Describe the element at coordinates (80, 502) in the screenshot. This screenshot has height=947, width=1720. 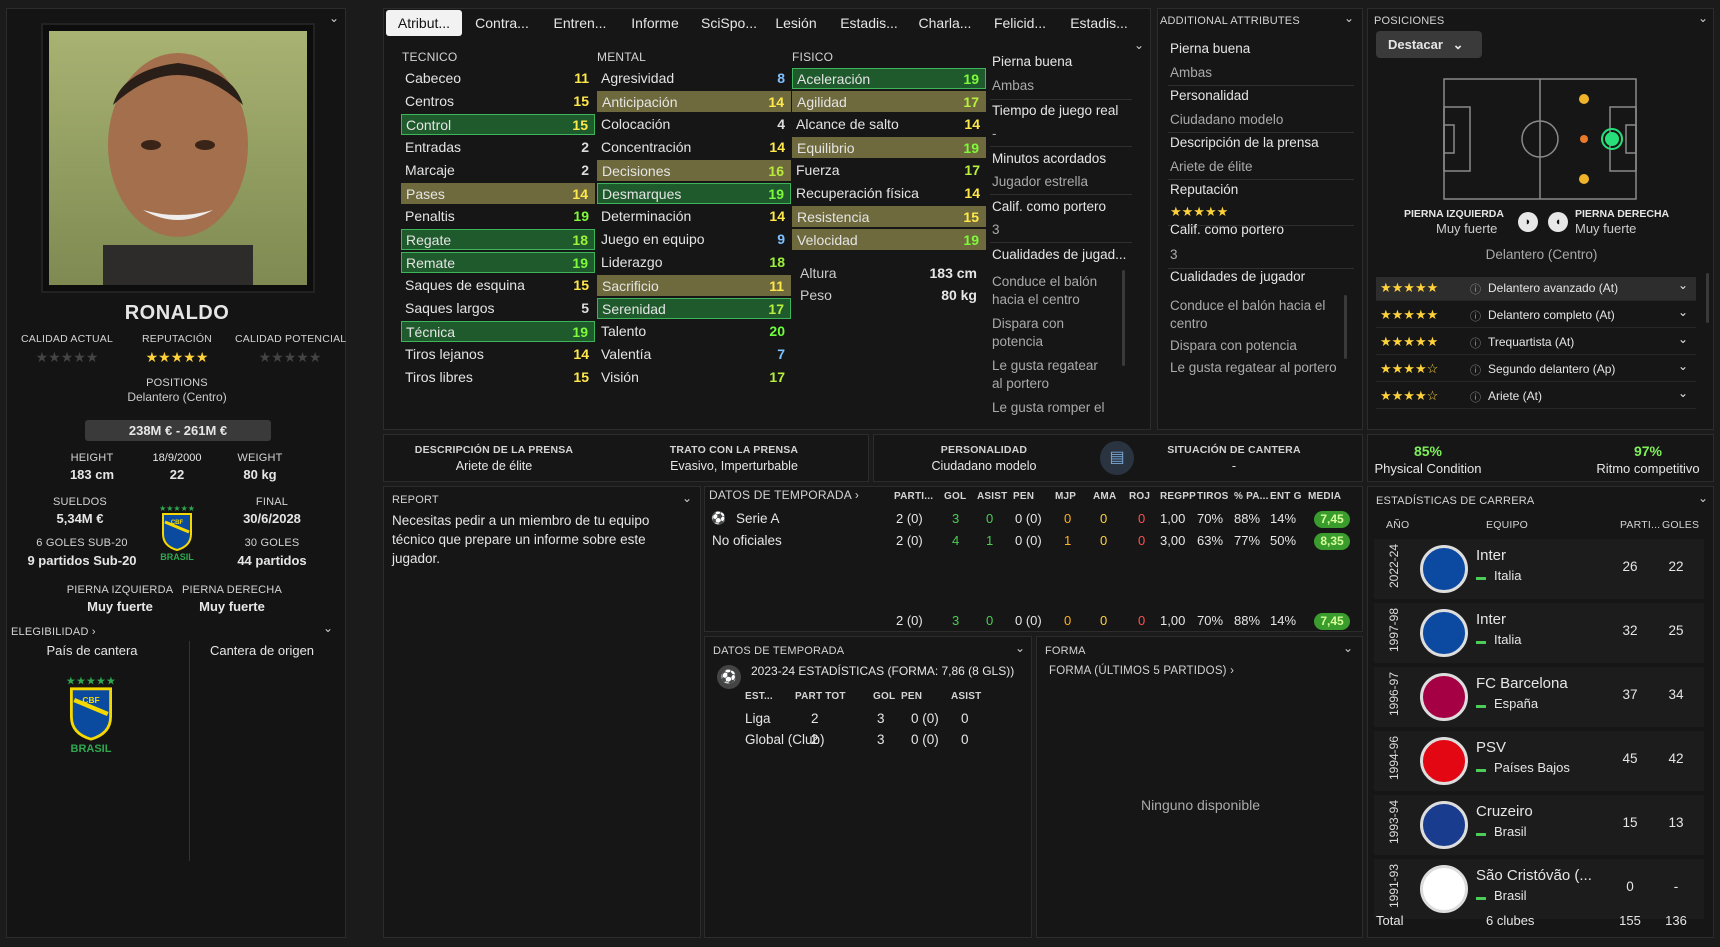
I see `sueldos-label: SUELDOS` at that location.